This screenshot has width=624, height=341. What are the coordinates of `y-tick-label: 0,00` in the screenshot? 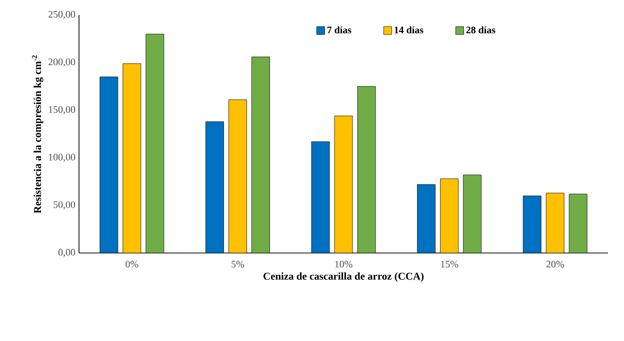 It's located at (67, 253).